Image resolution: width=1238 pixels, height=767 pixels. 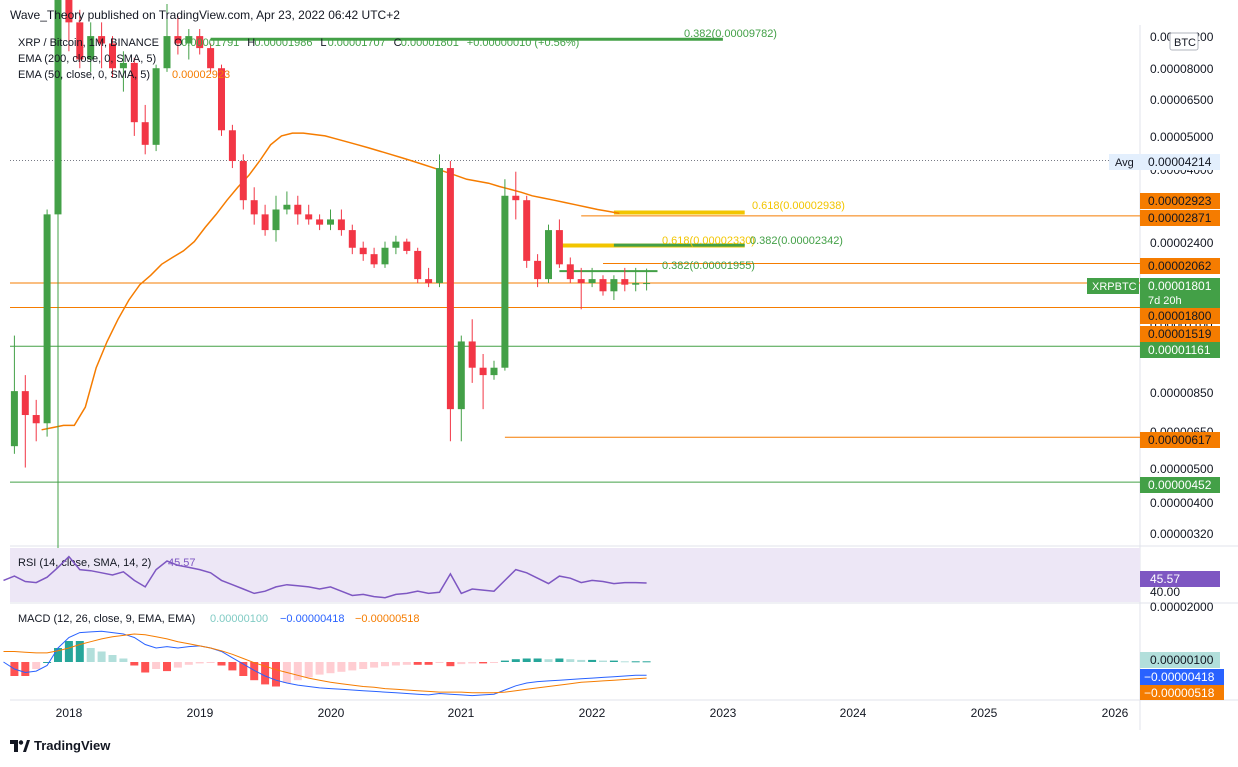 I want to click on level-tag-text: 0.00001519, so click(x=1180, y=334).